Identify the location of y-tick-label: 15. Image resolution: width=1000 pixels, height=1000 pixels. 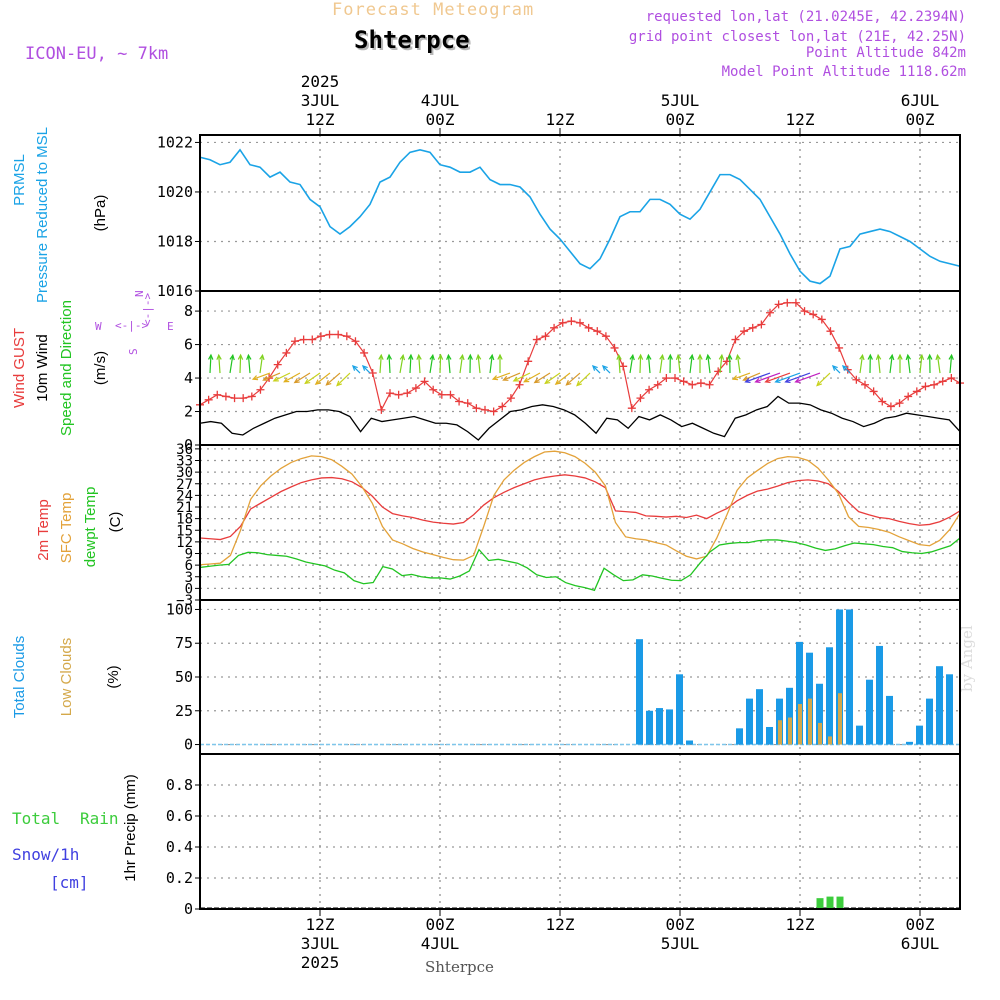
(184, 531).